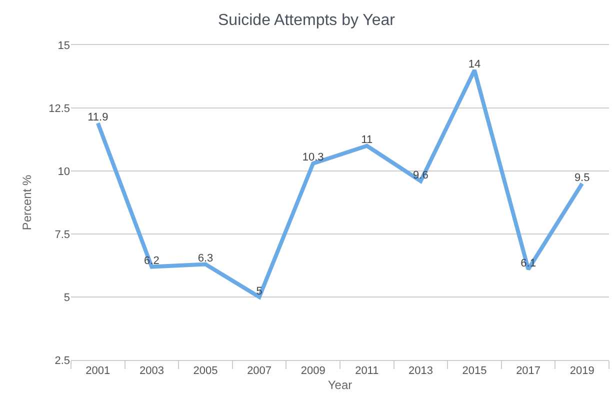  Describe the element at coordinates (582, 178) in the screenshot. I see `data-label: 9.5` at that location.